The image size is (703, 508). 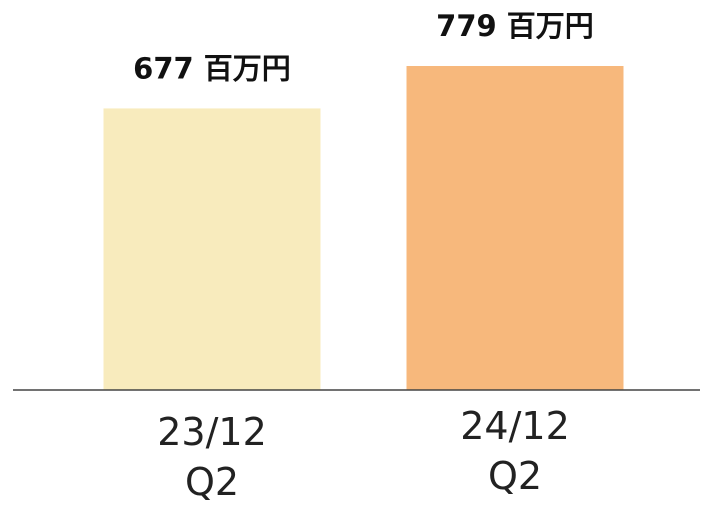 What do you see at coordinates (515, 451) in the screenshot?
I see `x-tick-label: 24/12 Q2` at bounding box center [515, 451].